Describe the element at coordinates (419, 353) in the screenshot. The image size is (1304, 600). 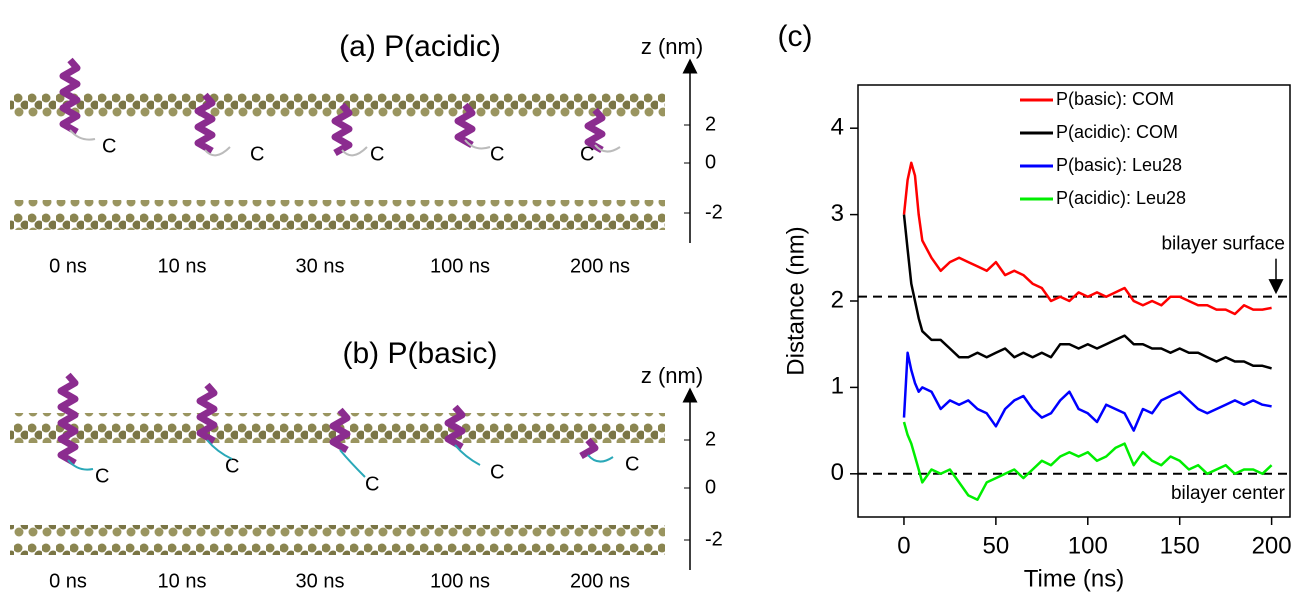
I see `panel-title: (b) P(basic)` at that location.